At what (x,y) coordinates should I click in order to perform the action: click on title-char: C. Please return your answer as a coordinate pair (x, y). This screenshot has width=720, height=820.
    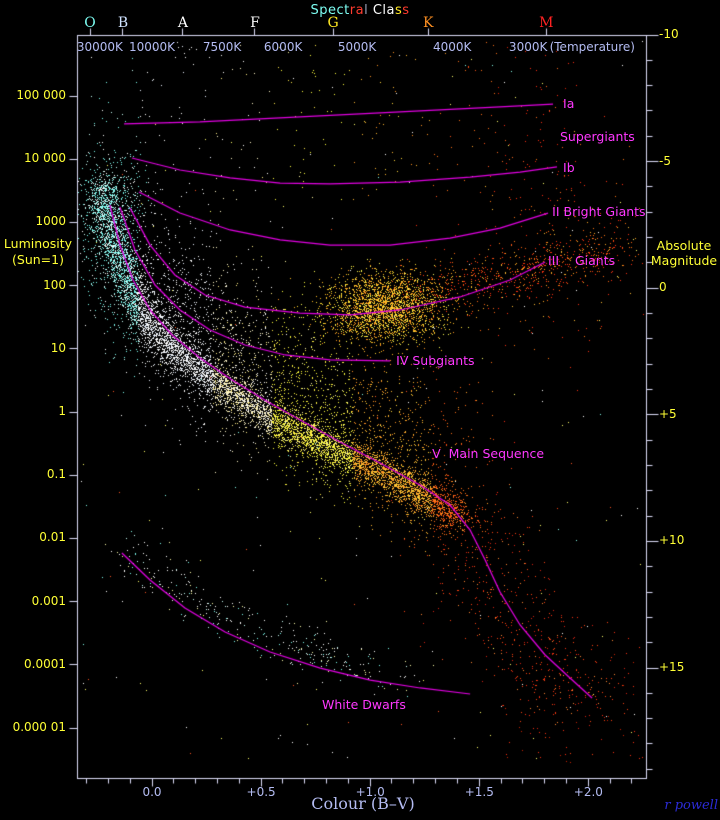
    Looking at the image, I should click on (377, 10).